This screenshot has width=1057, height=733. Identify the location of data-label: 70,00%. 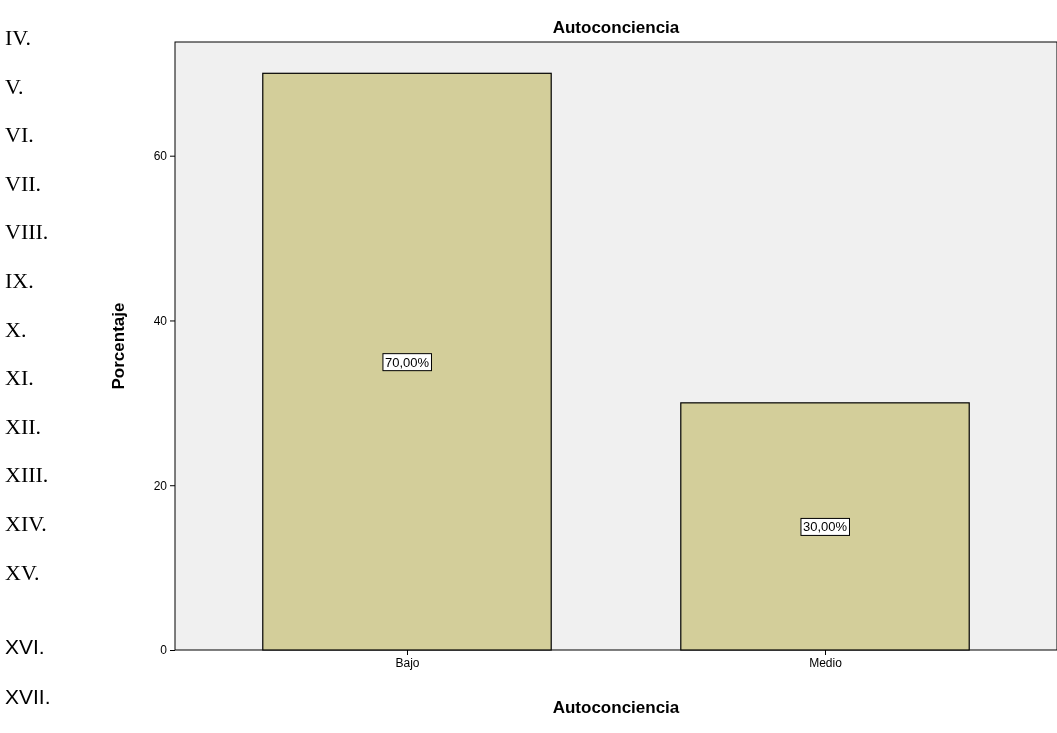
(407, 362).